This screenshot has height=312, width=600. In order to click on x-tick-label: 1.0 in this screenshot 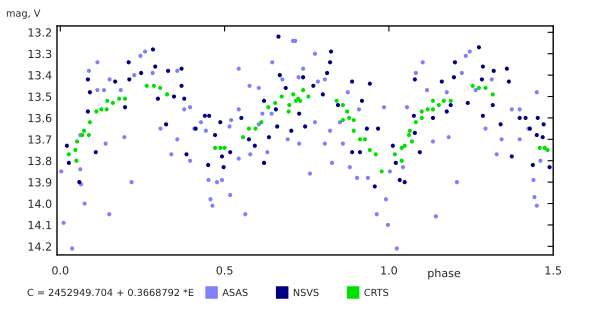, I will do `click(389, 270)`.